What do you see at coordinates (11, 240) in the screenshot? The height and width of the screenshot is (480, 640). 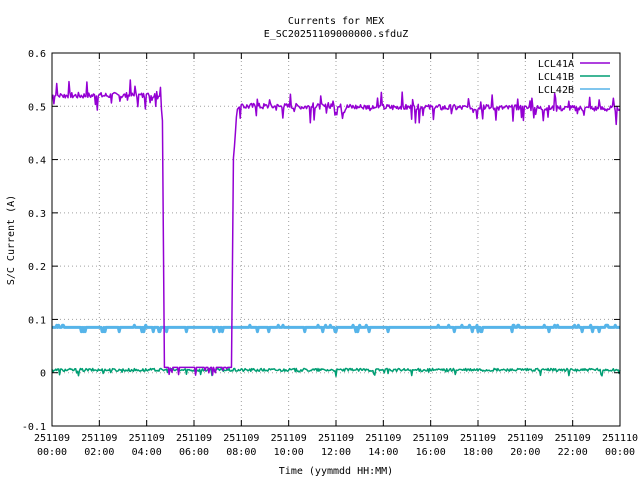 I see `y-axis-label: S/C Current (A)` at bounding box center [11, 240].